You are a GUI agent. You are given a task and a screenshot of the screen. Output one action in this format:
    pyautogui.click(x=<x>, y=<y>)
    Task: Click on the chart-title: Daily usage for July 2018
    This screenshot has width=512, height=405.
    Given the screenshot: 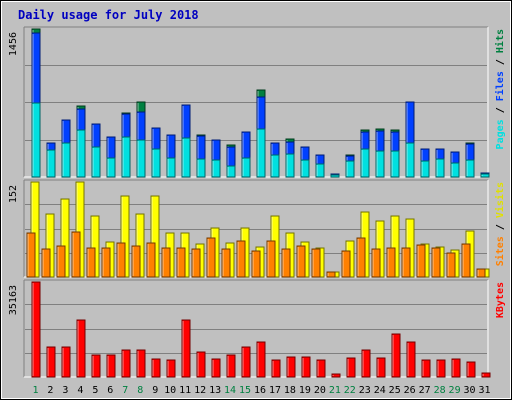 What is the action you would take?
    pyautogui.click(x=108, y=15)
    